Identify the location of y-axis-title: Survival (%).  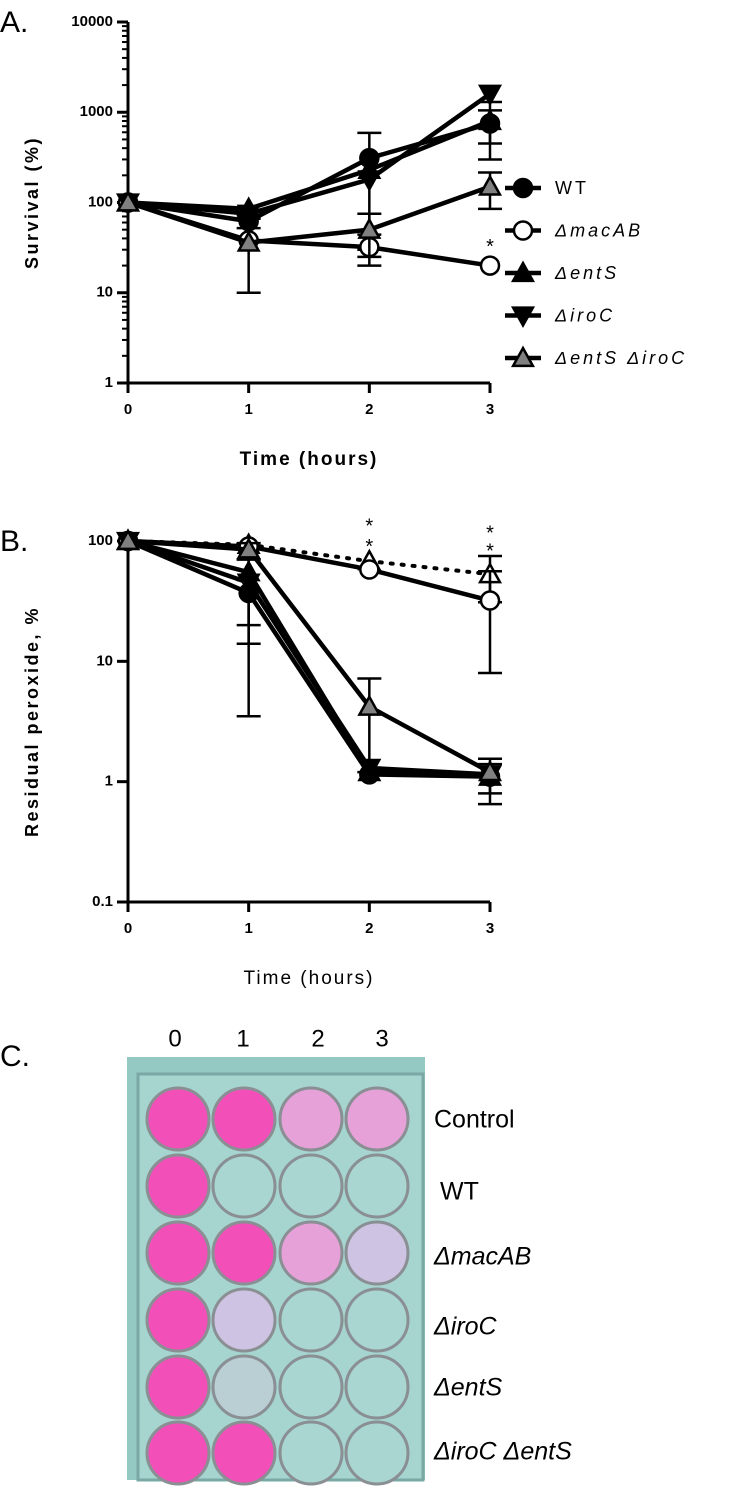
(32, 202).